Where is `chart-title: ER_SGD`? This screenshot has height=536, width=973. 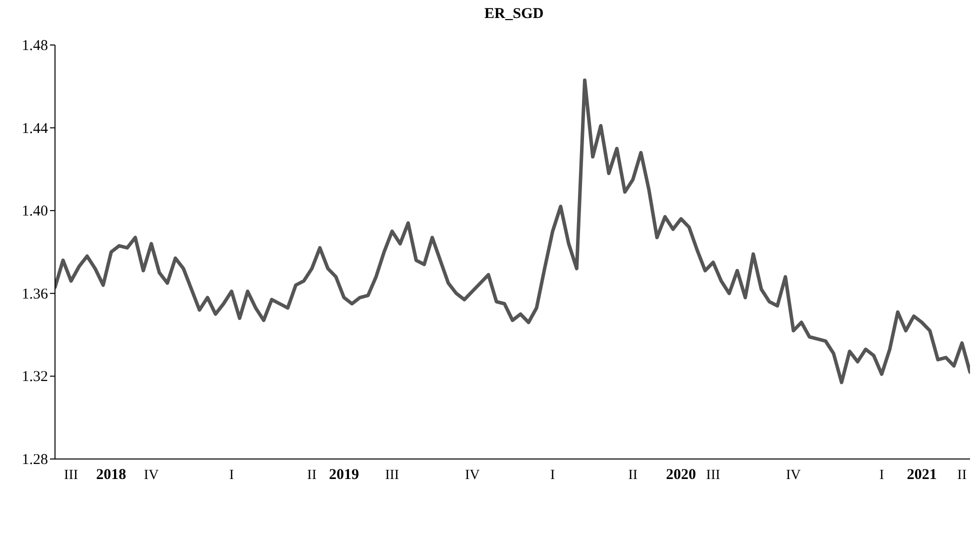 chart-title: ER_SGD is located at coordinates (514, 14).